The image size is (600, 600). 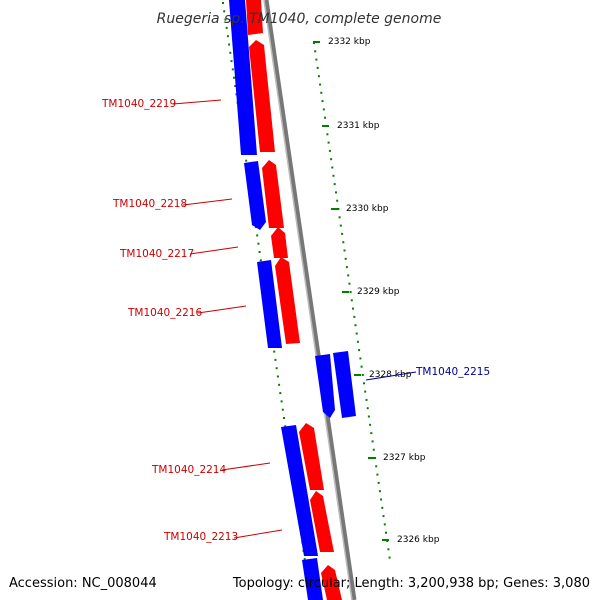 What do you see at coordinates (452, 372) in the screenshot?
I see `gene-label-tm1040-2215: TM1040_2215` at bounding box center [452, 372].